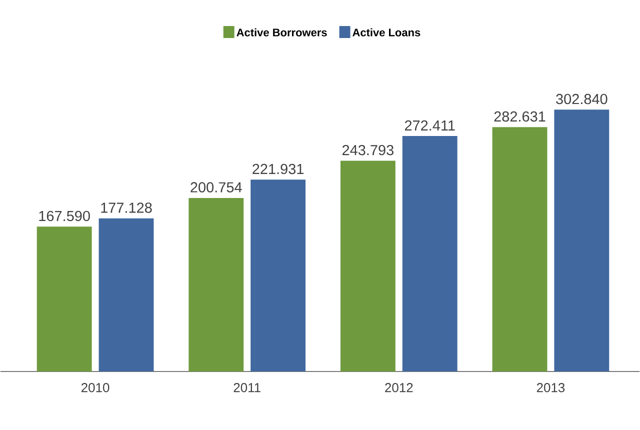  What do you see at coordinates (281, 32) in the screenshot?
I see `legend-label: Active Borrowers` at bounding box center [281, 32].